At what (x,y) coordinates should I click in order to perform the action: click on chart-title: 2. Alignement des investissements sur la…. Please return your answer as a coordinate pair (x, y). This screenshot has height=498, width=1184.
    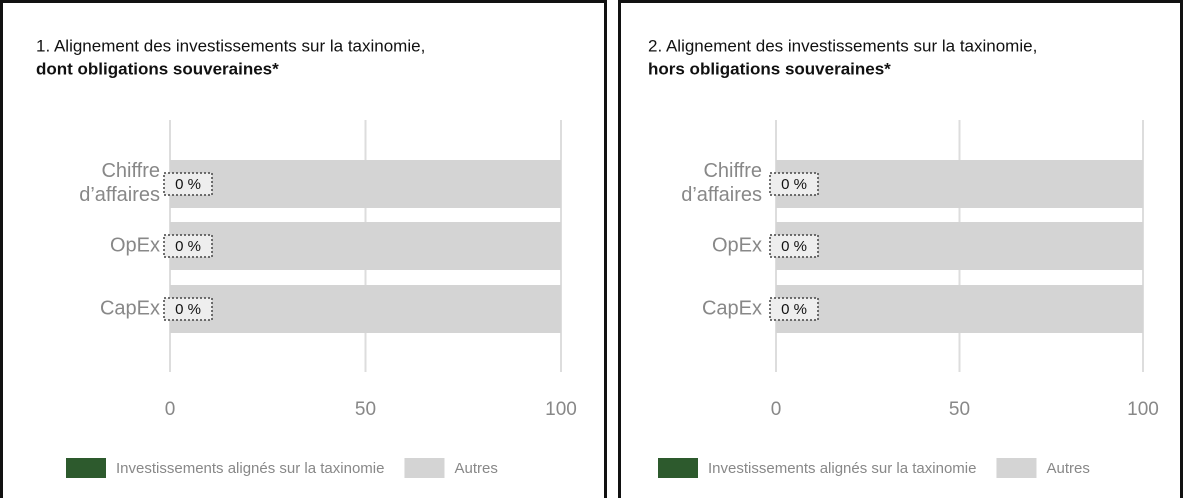
    Looking at the image, I should click on (842, 45).